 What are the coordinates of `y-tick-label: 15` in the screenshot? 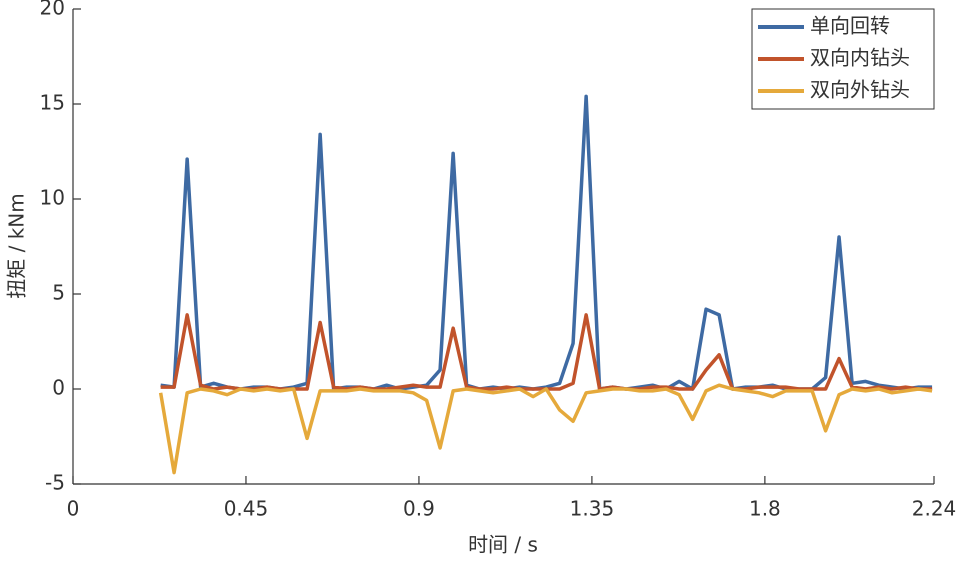 It's located at (52, 103).